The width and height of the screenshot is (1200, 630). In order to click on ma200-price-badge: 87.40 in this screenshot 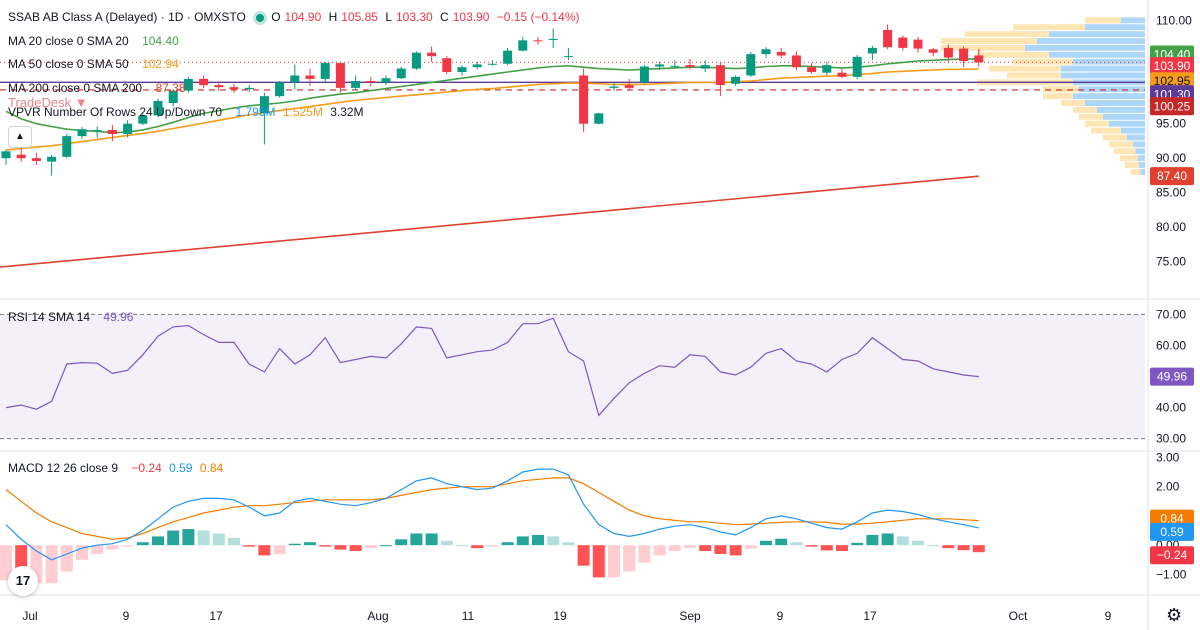, I will do `click(1172, 176)`.